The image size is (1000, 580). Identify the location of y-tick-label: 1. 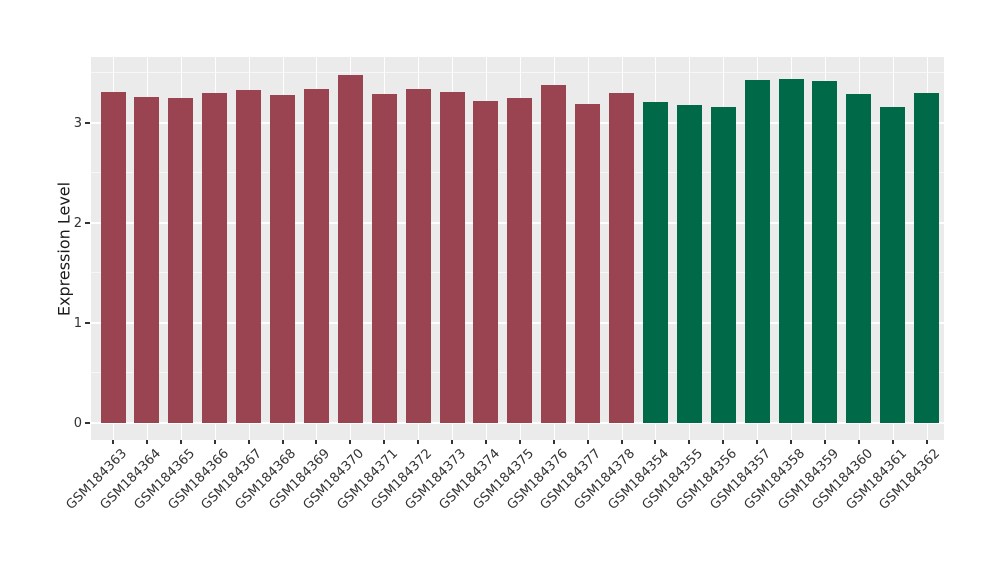
(77, 323).